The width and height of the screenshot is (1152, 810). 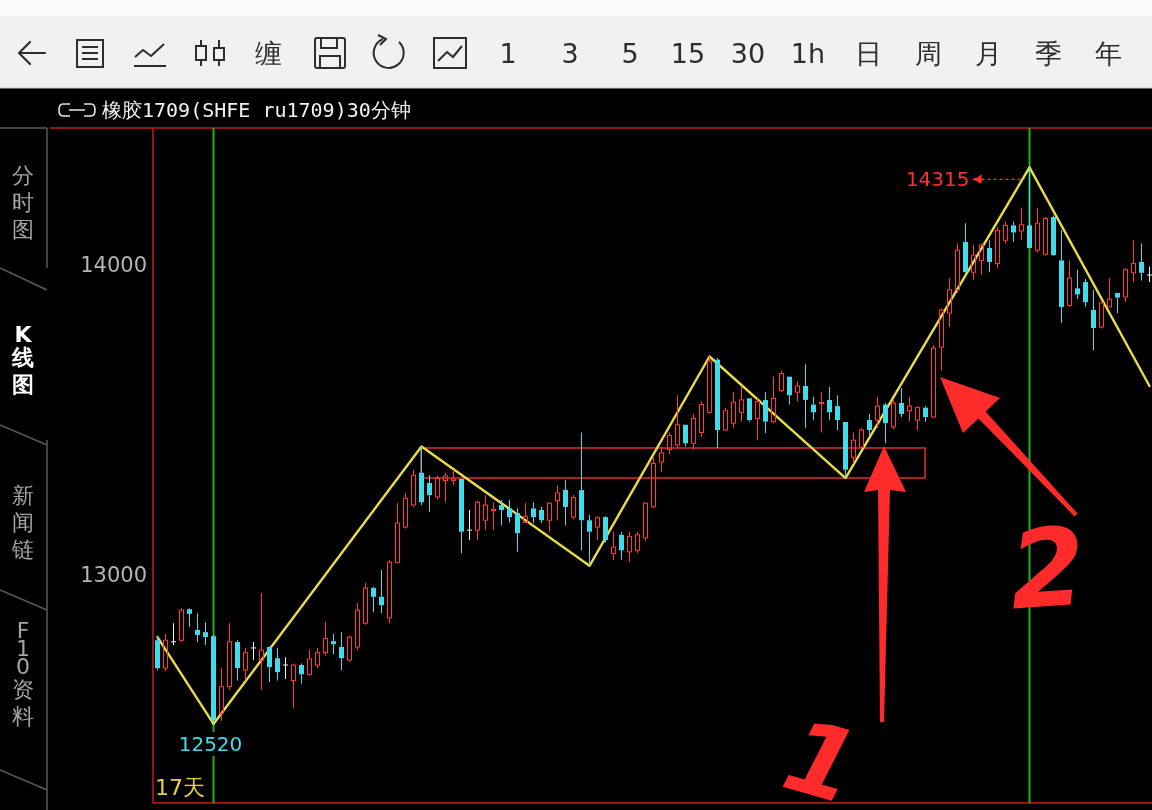 I want to click on text: 季, so click(x=1048, y=53).